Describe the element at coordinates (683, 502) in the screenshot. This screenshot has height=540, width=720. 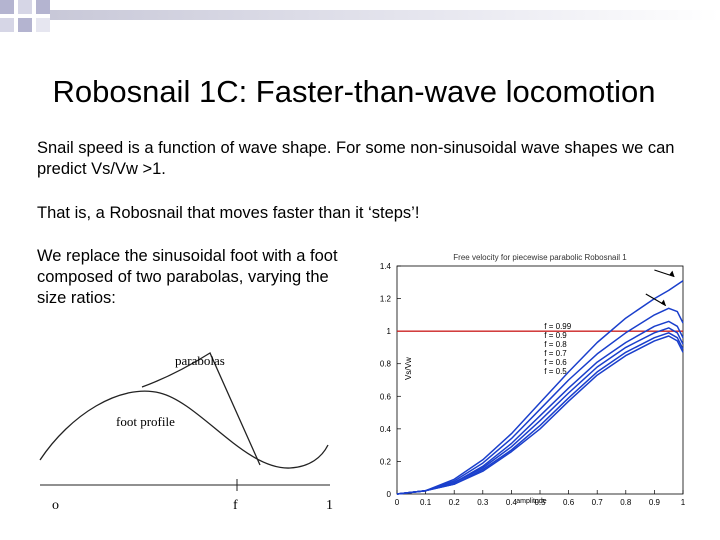
I see `x-tick-label: 1` at that location.